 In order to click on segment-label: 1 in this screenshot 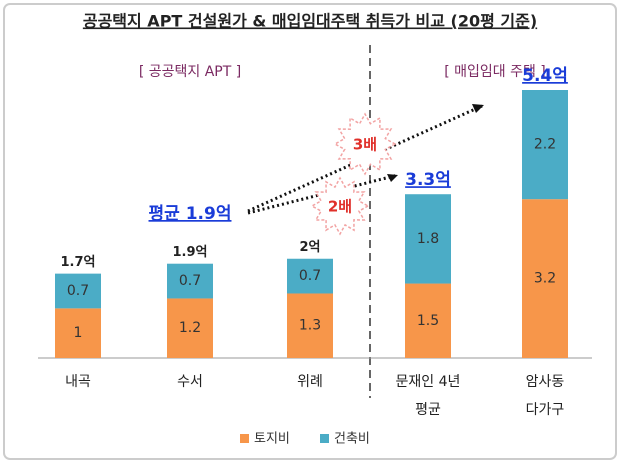, I will do `click(78, 333)`.